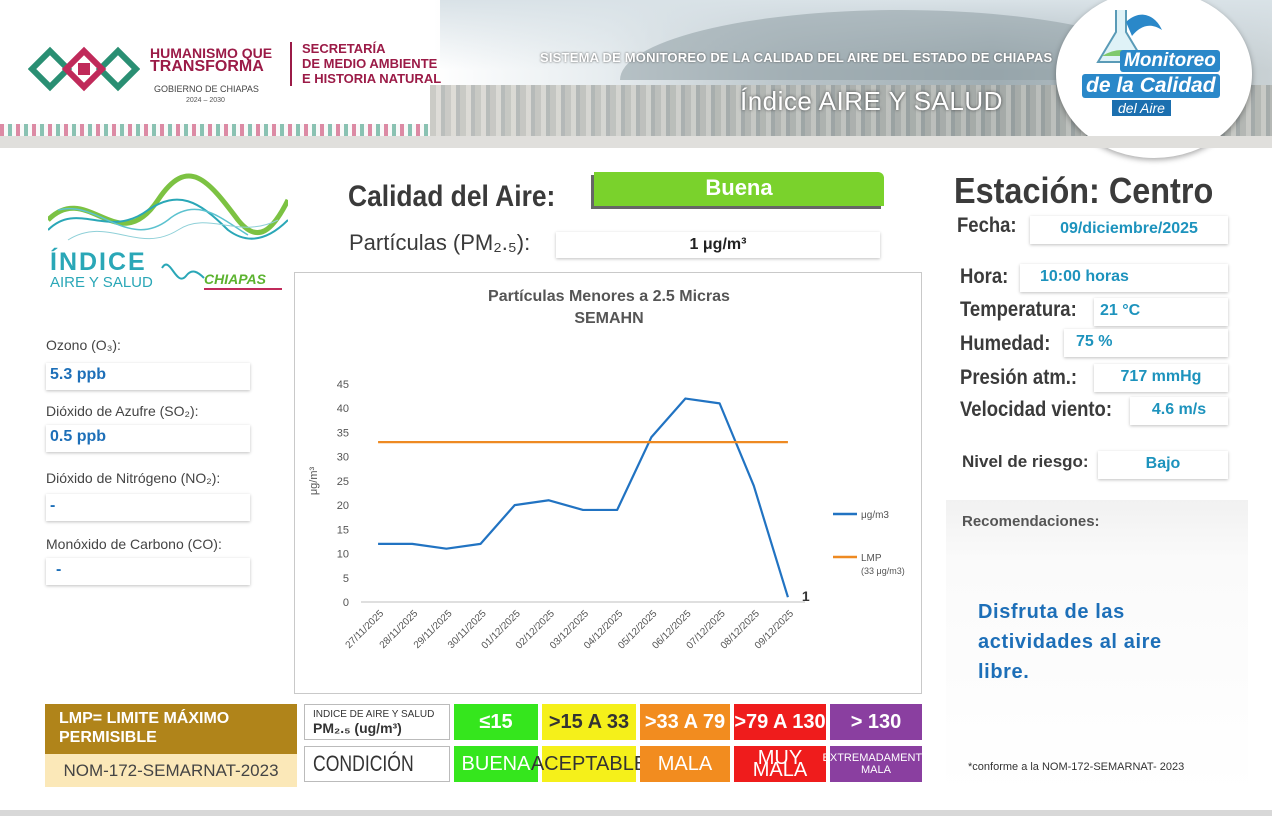  I want to click on calidad-aire-label: Calidad del Aire:, so click(452, 196).